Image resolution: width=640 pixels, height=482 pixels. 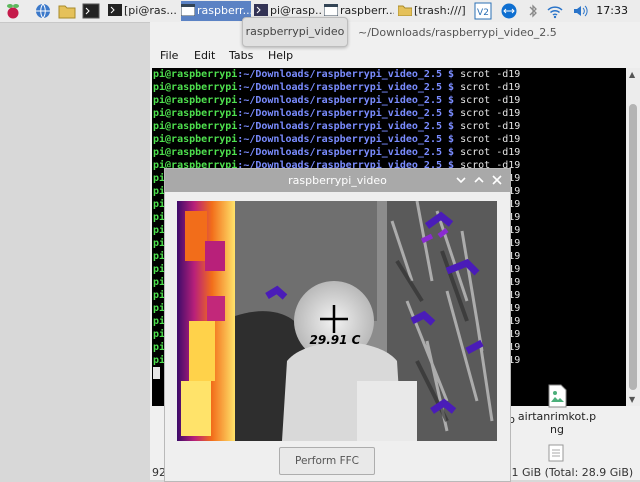 I want to click on globe-icon, so click(x=43, y=11).